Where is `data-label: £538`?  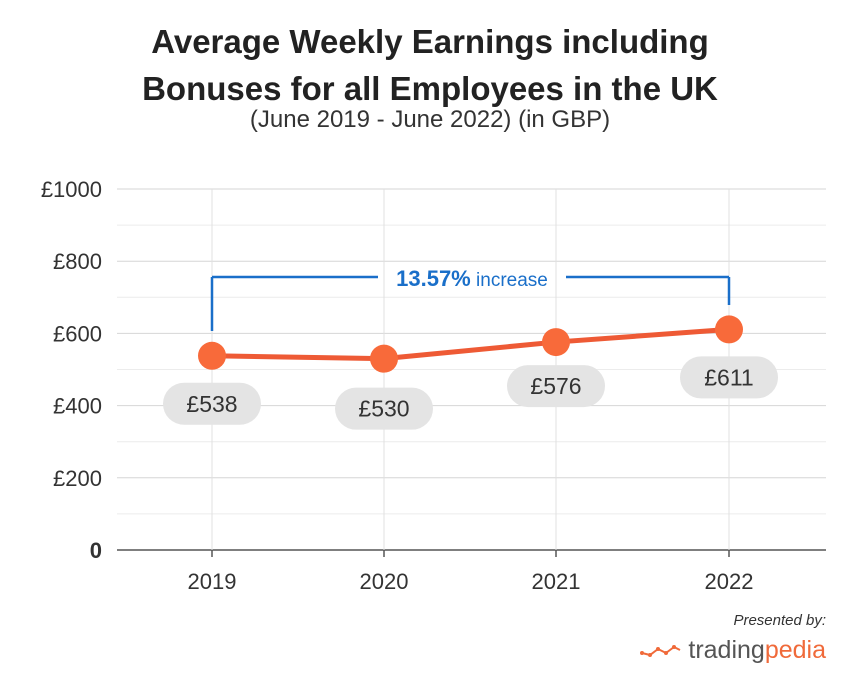
data-label: £538 is located at coordinates (211, 404).